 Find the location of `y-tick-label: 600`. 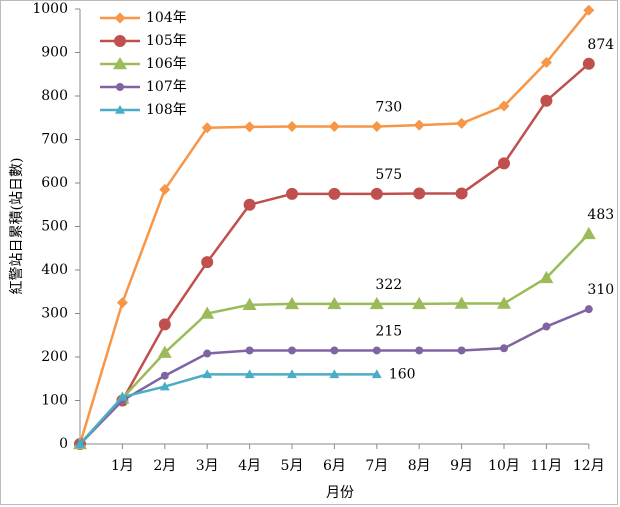

y-tick-label: 600 is located at coordinates (54, 183).